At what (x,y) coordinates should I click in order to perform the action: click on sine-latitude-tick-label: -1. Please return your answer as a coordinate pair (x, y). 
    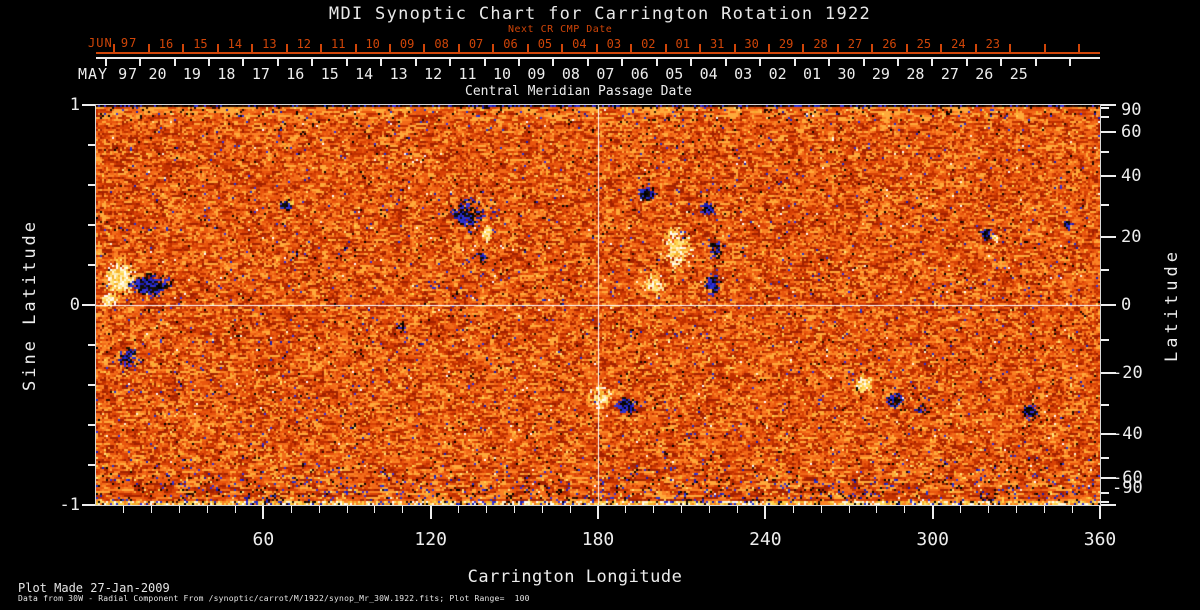
    Looking at the image, I should click on (69, 505).